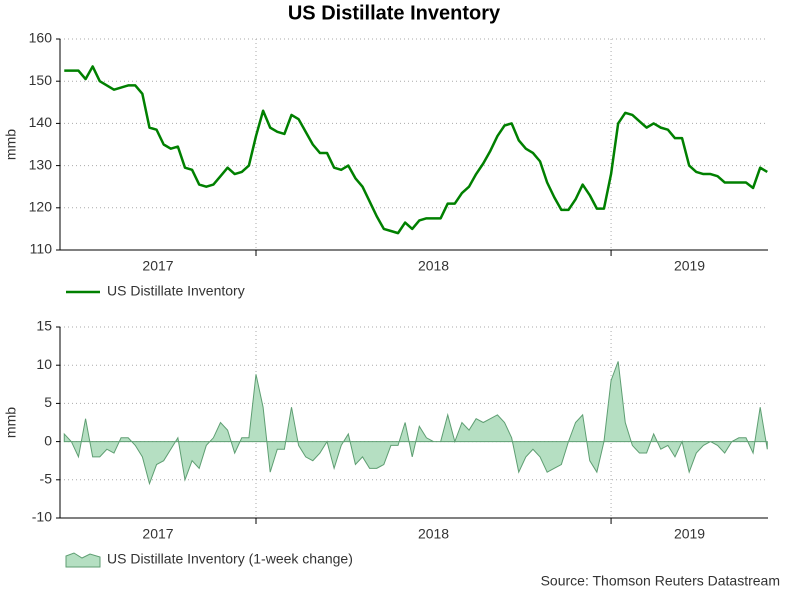 This screenshot has width=789, height=596. Describe the element at coordinates (44, 326) in the screenshot. I see `y-tick-label: 15` at that location.